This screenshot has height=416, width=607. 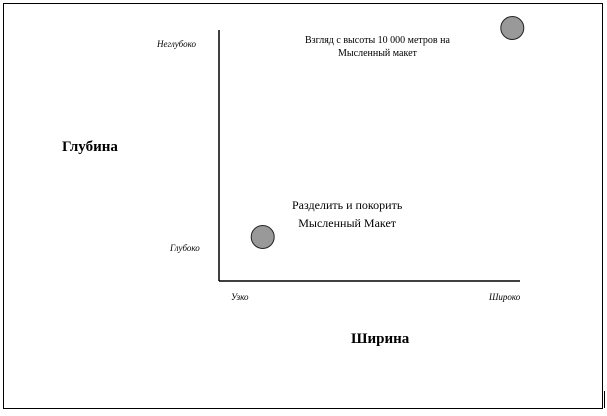 What do you see at coordinates (90, 147) in the screenshot?
I see `y-axis-title: Глубина` at bounding box center [90, 147].